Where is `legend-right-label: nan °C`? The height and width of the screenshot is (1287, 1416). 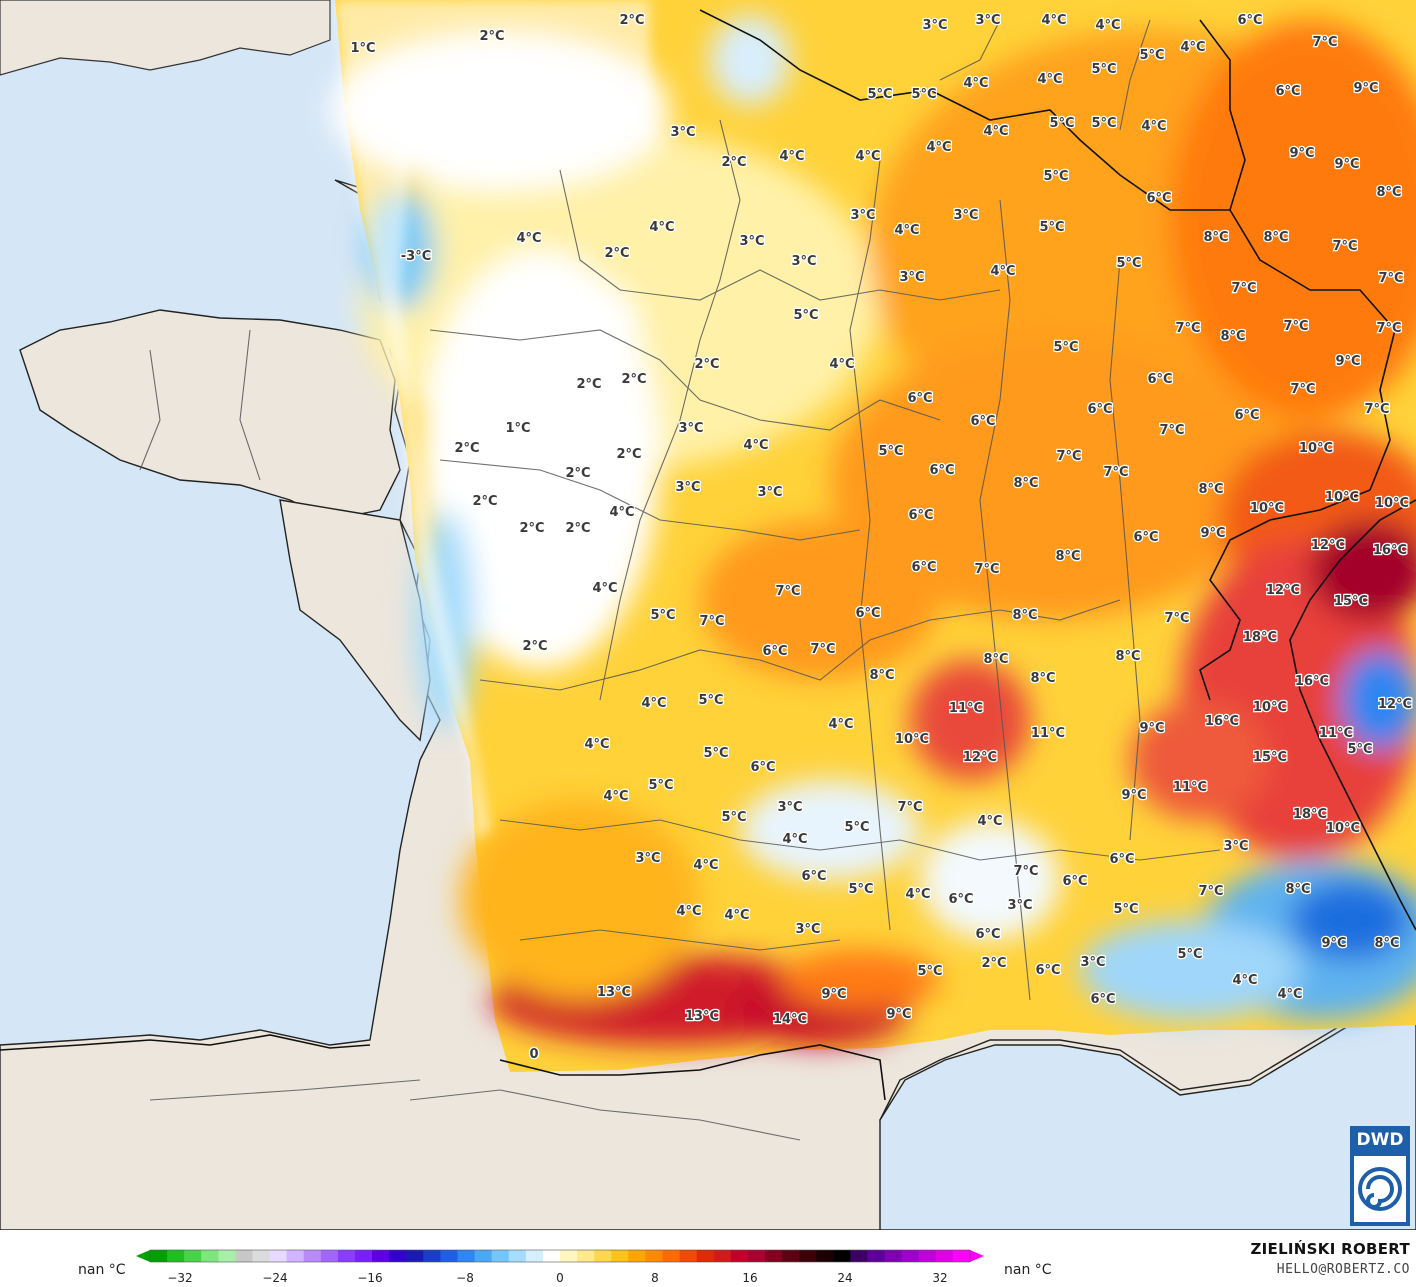
legend-right-label: nan °C is located at coordinates (1028, 1270).